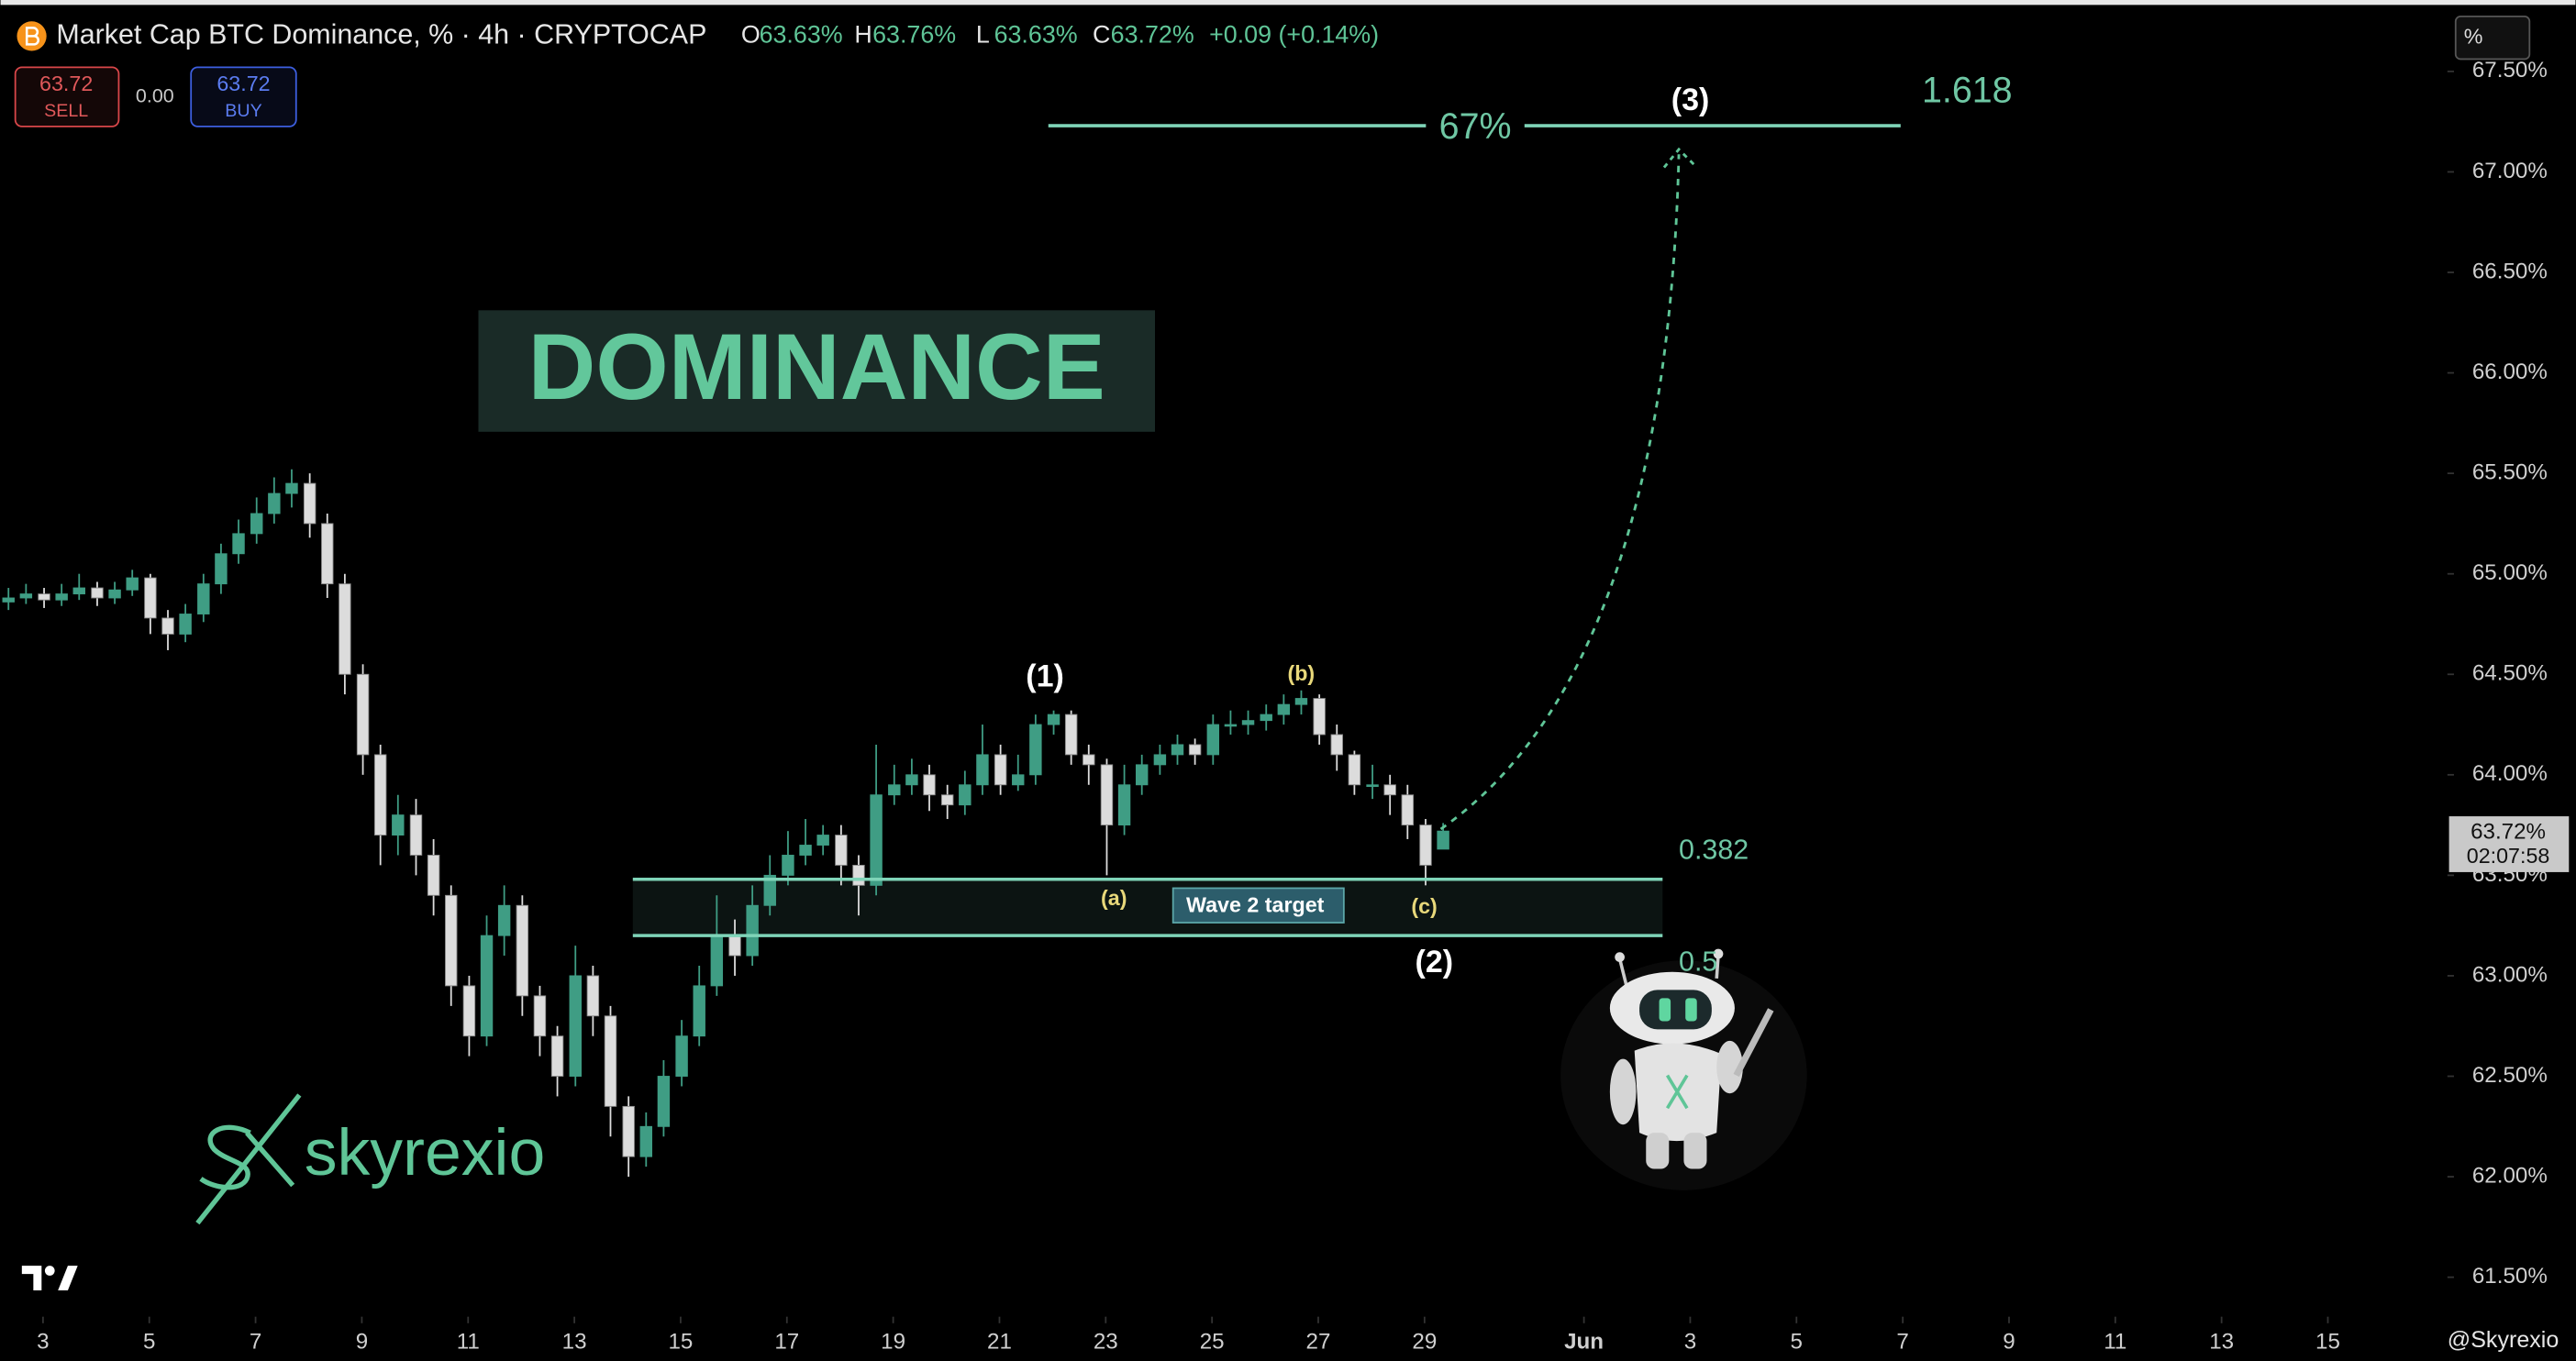  I want to click on zone-label: Wave 2 target, so click(1255, 904).